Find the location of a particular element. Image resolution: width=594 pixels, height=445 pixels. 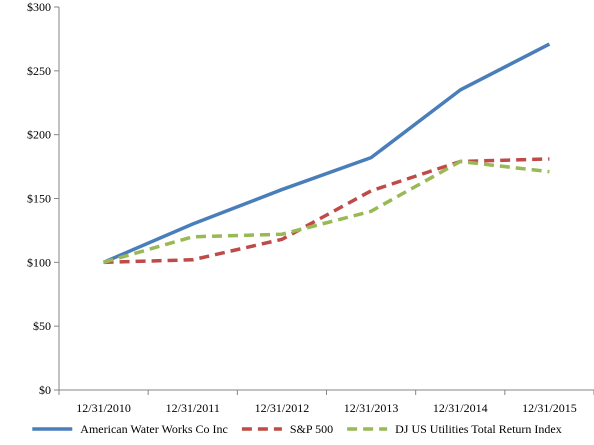

y-tick-label: $250 is located at coordinates (39, 71).